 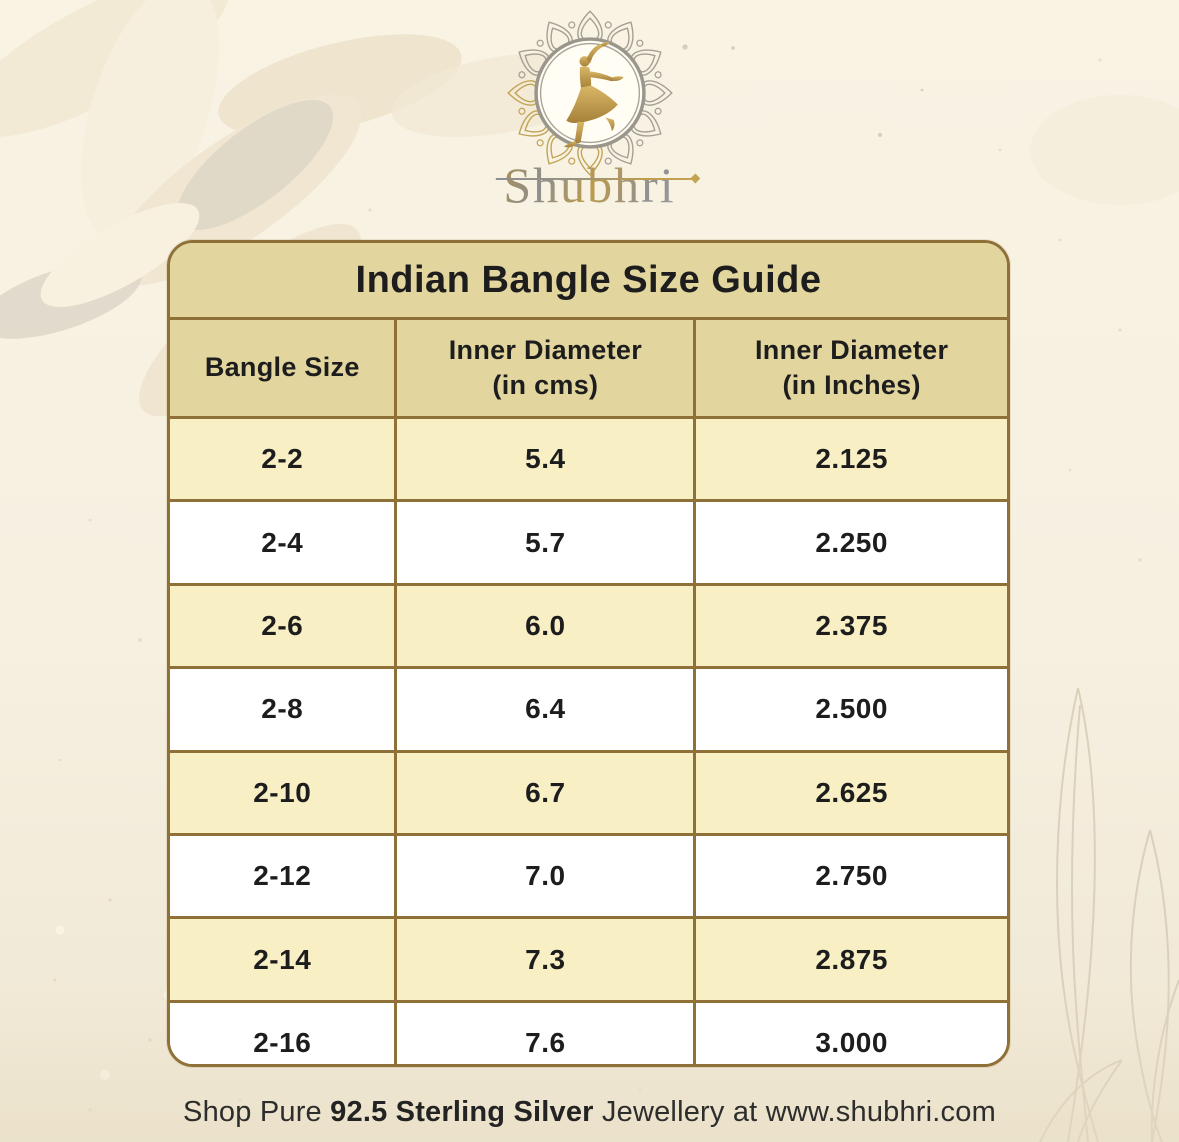 What do you see at coordinates (284, 792) in the screenshot?
I see `bangle-size-value: 2-10` at bounding box center [284, 792].